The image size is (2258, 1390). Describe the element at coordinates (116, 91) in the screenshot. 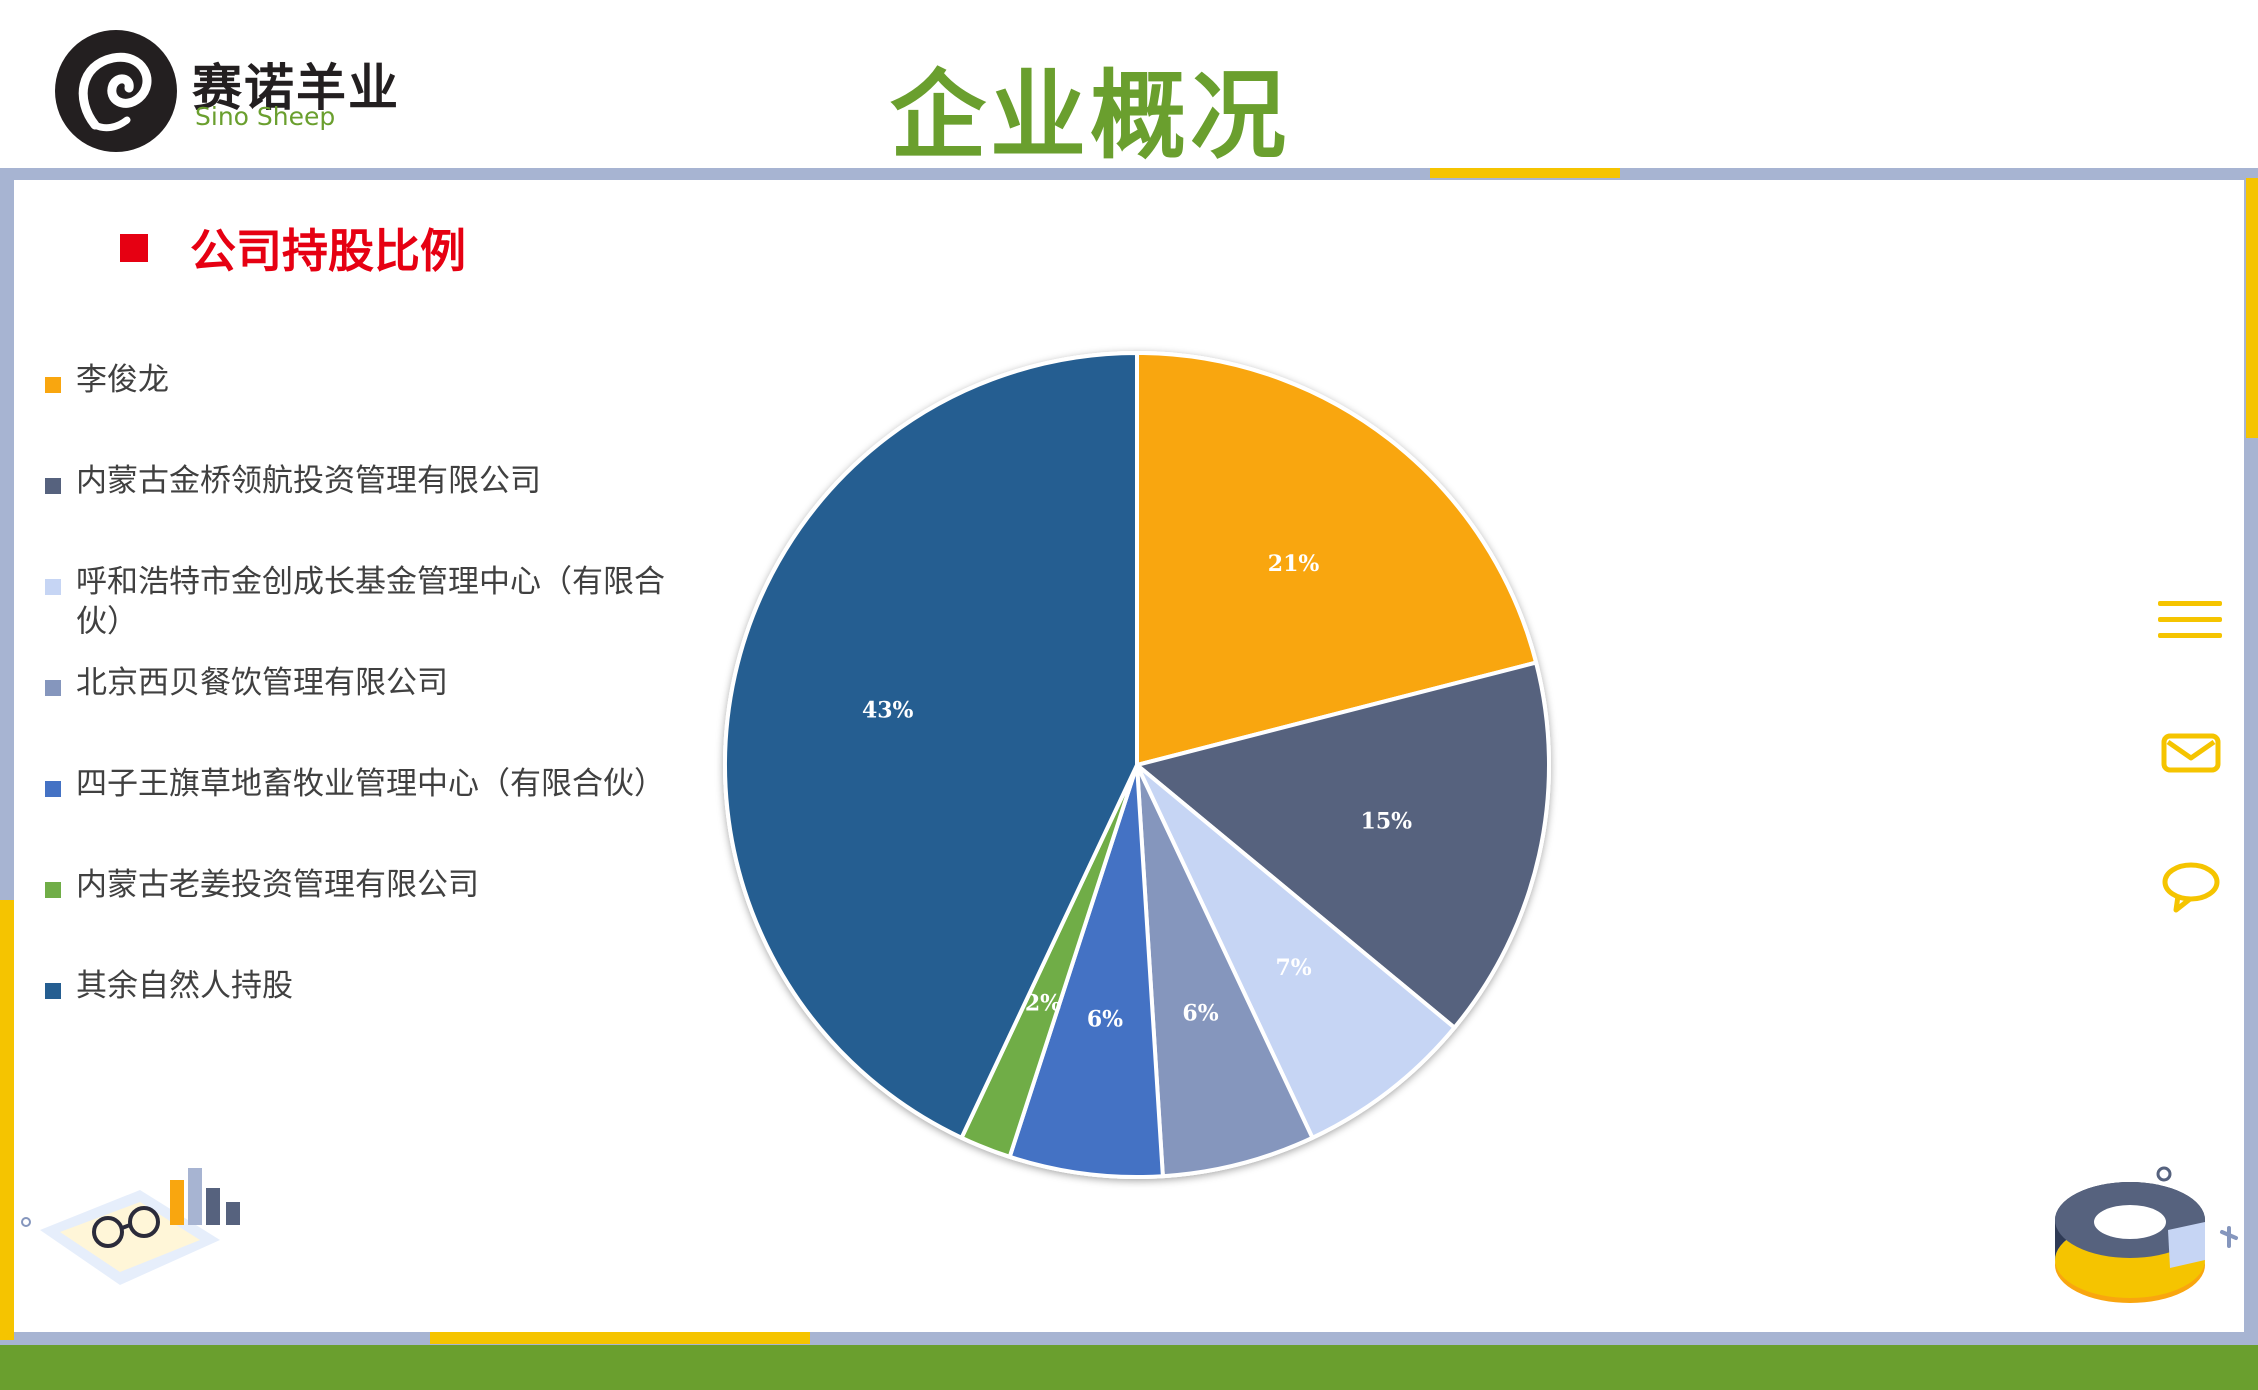

I see `sheep-horn-icon` at that location.